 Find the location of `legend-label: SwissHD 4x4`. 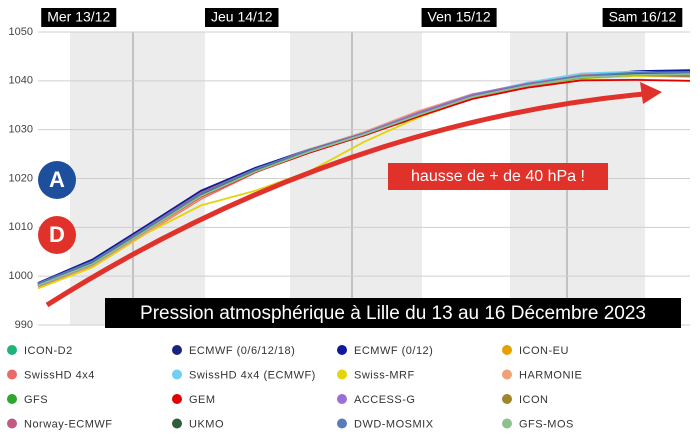

legend-label: SwissHD 4x4 is located at coordinates (59, 375).